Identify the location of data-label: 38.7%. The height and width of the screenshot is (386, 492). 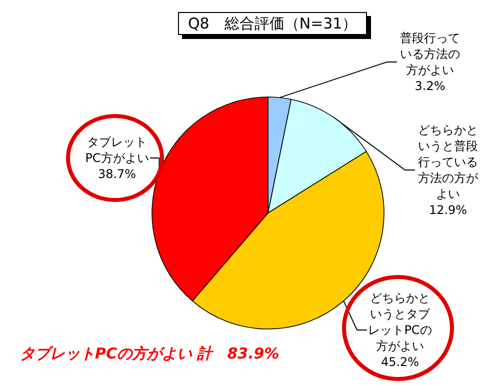
(117, 174).